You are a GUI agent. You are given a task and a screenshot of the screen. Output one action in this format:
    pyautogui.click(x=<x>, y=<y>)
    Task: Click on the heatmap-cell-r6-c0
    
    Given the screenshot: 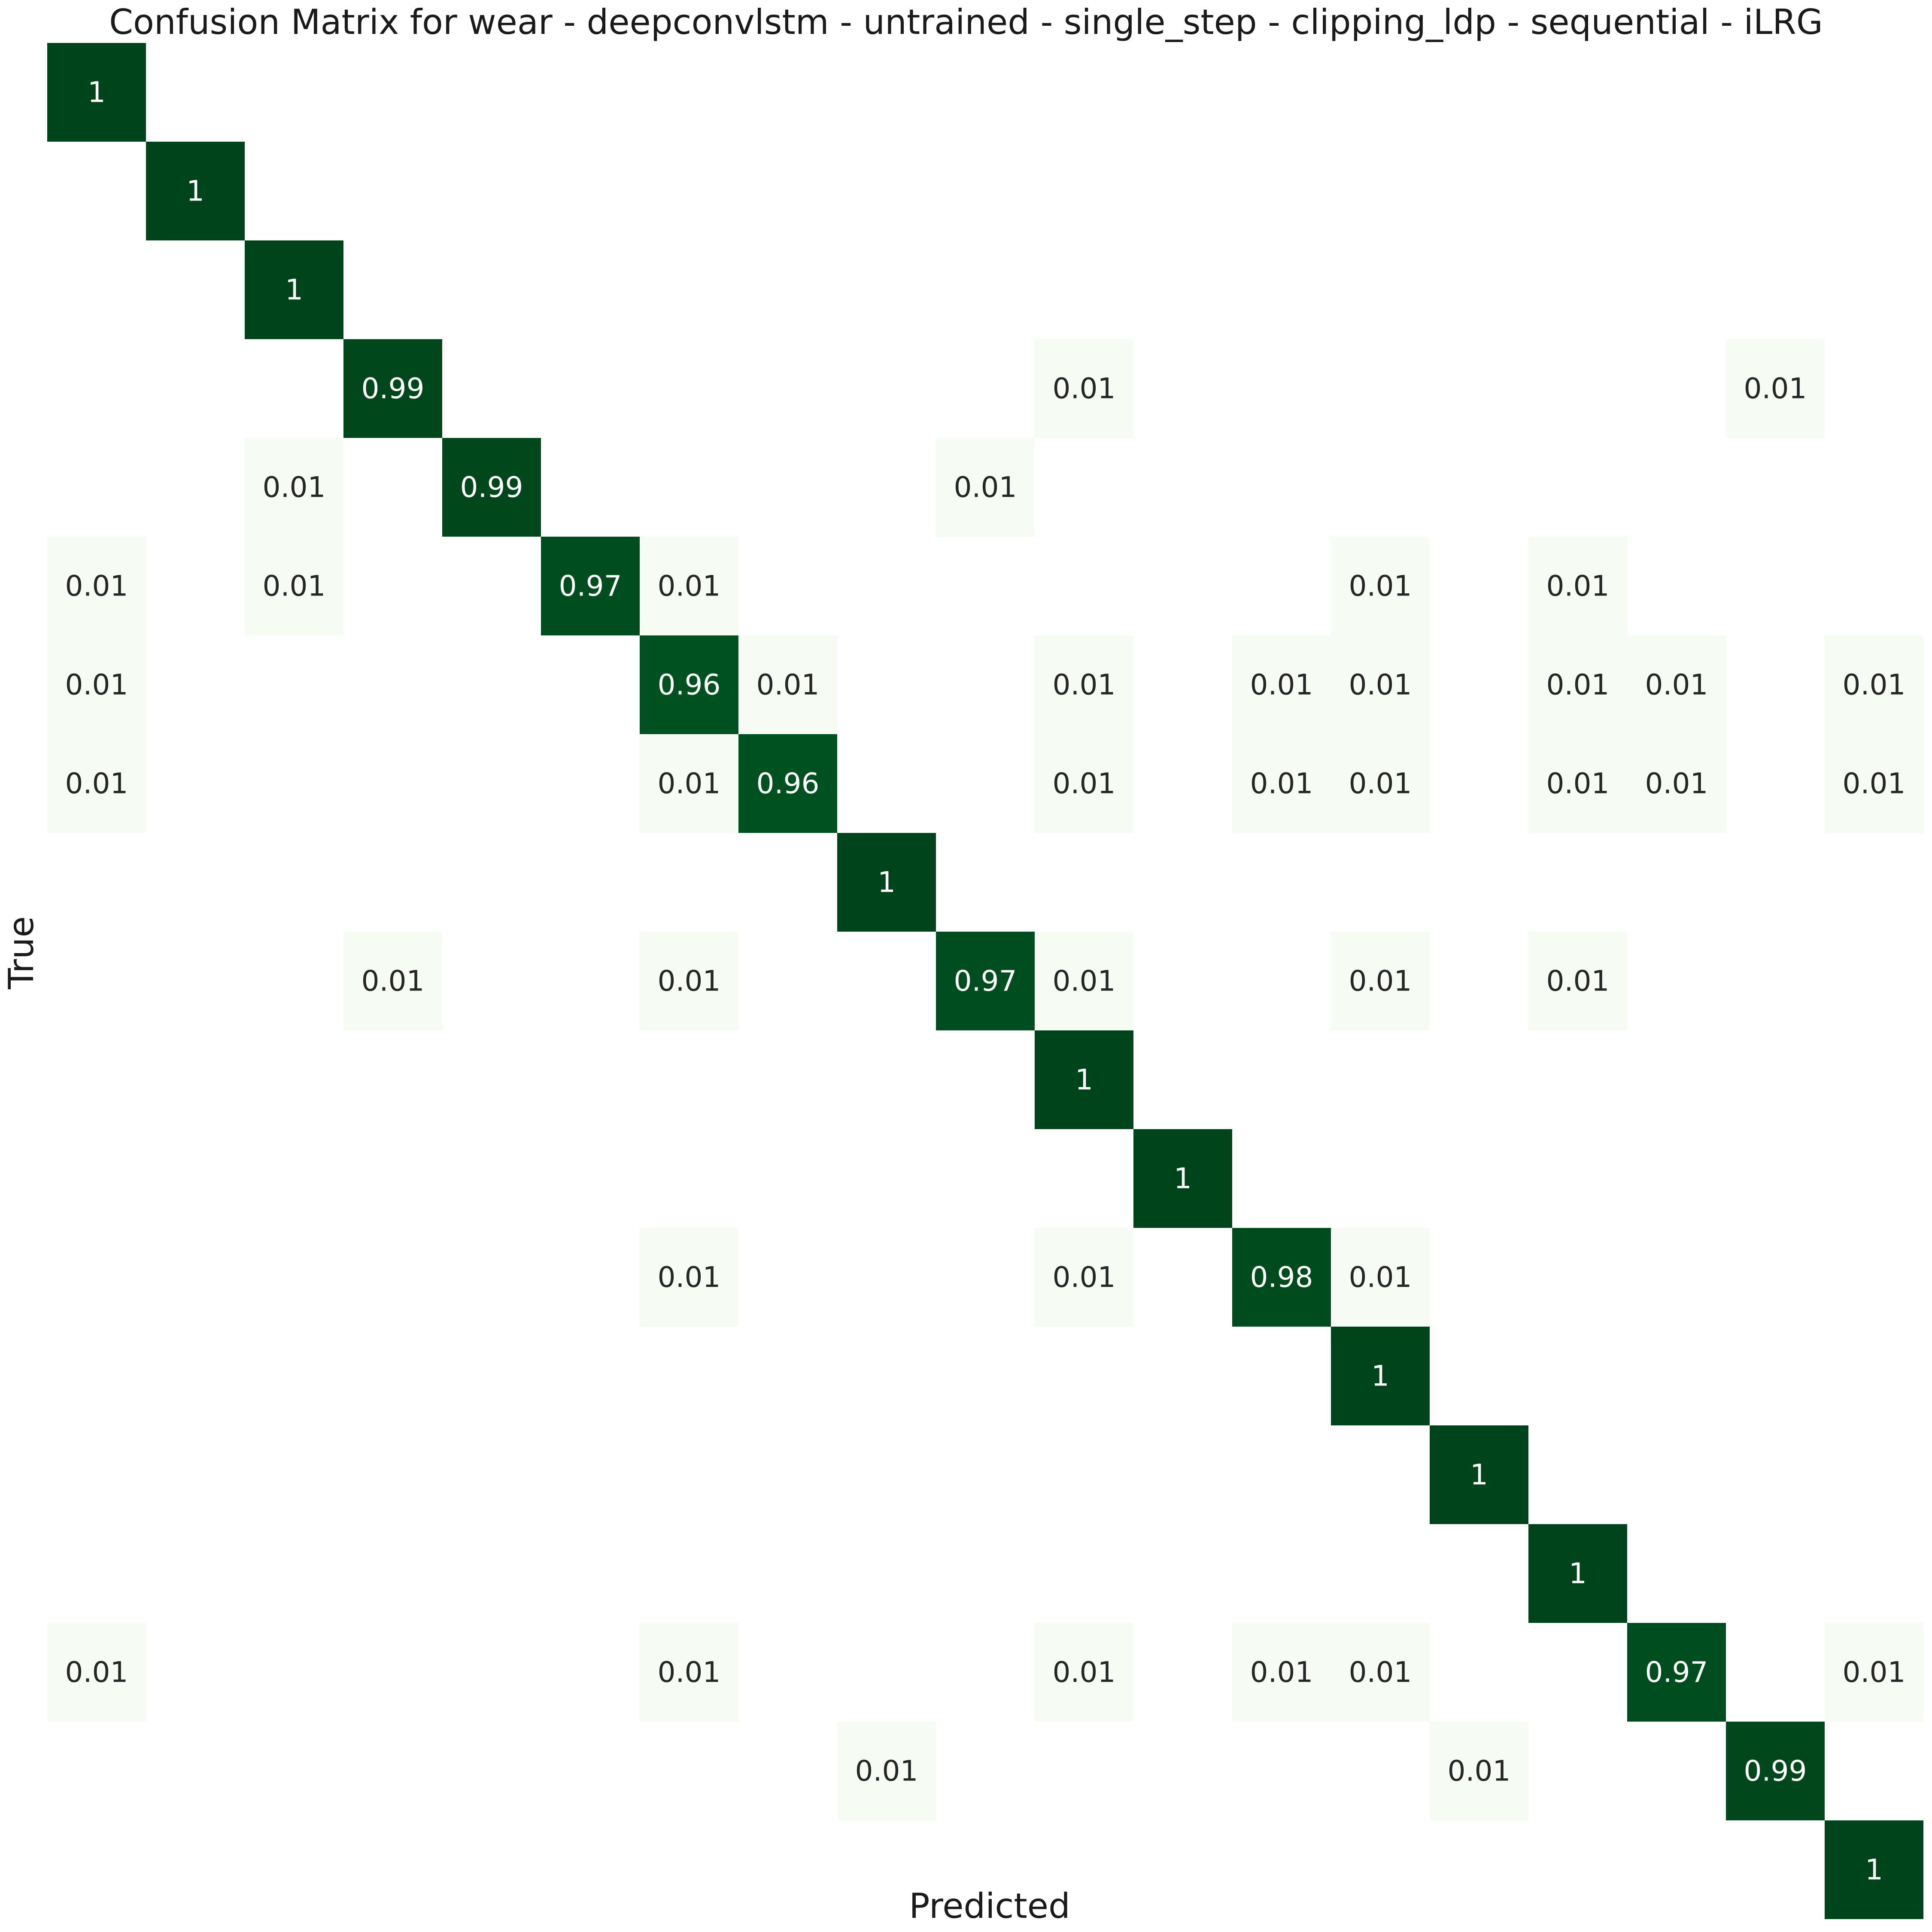 What is the action you would take?
    pyautogui.click(x=96, y=684)
    